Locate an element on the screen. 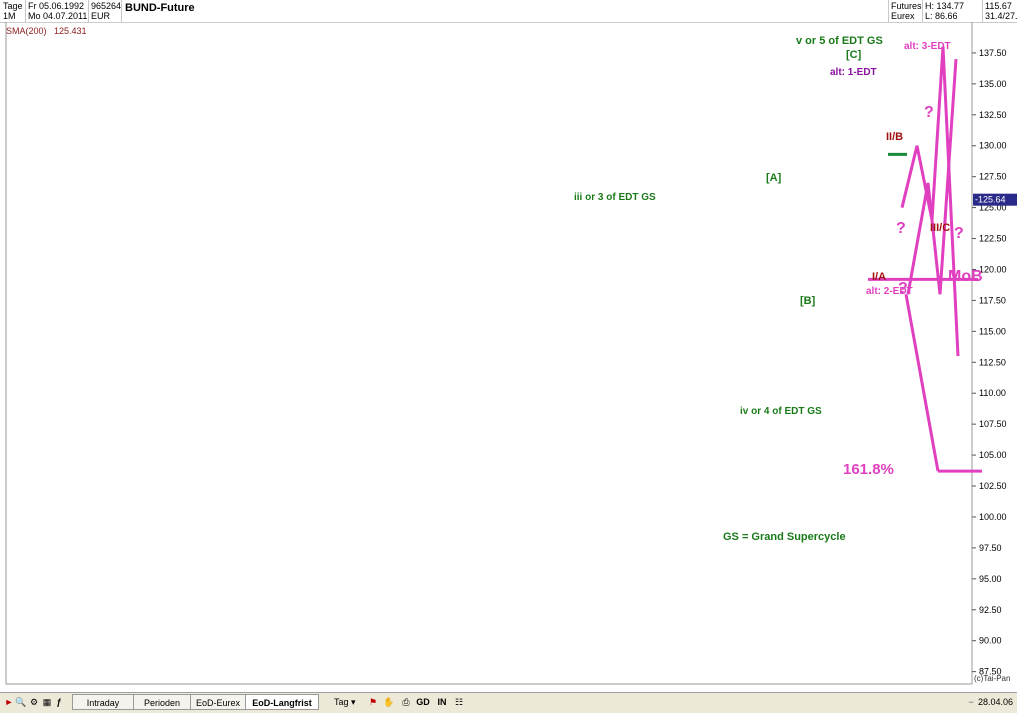  grid-icon: ▦ is located at coordinates (47, 702).